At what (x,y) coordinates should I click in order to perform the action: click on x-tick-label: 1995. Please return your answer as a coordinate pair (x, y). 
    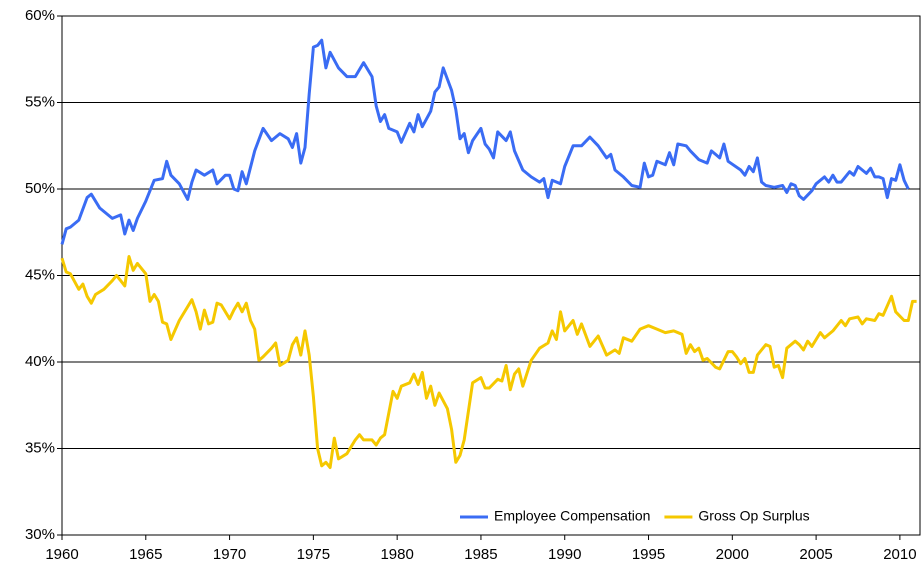
    Looking at the image, I should click on (648, 554).